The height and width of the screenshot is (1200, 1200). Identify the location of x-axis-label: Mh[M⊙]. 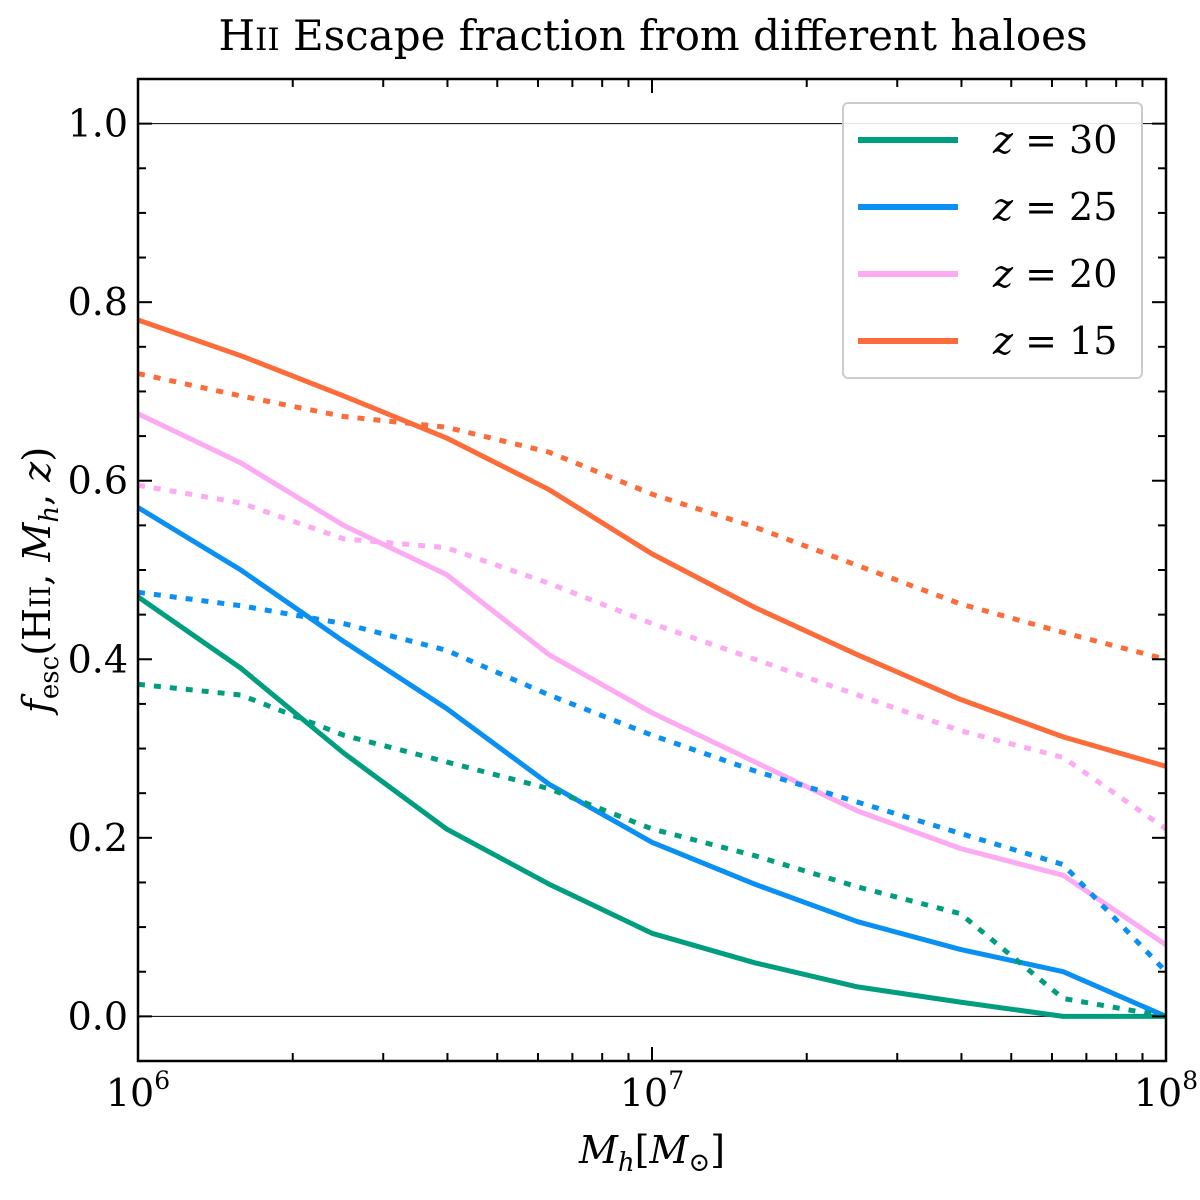
(651, 1153).